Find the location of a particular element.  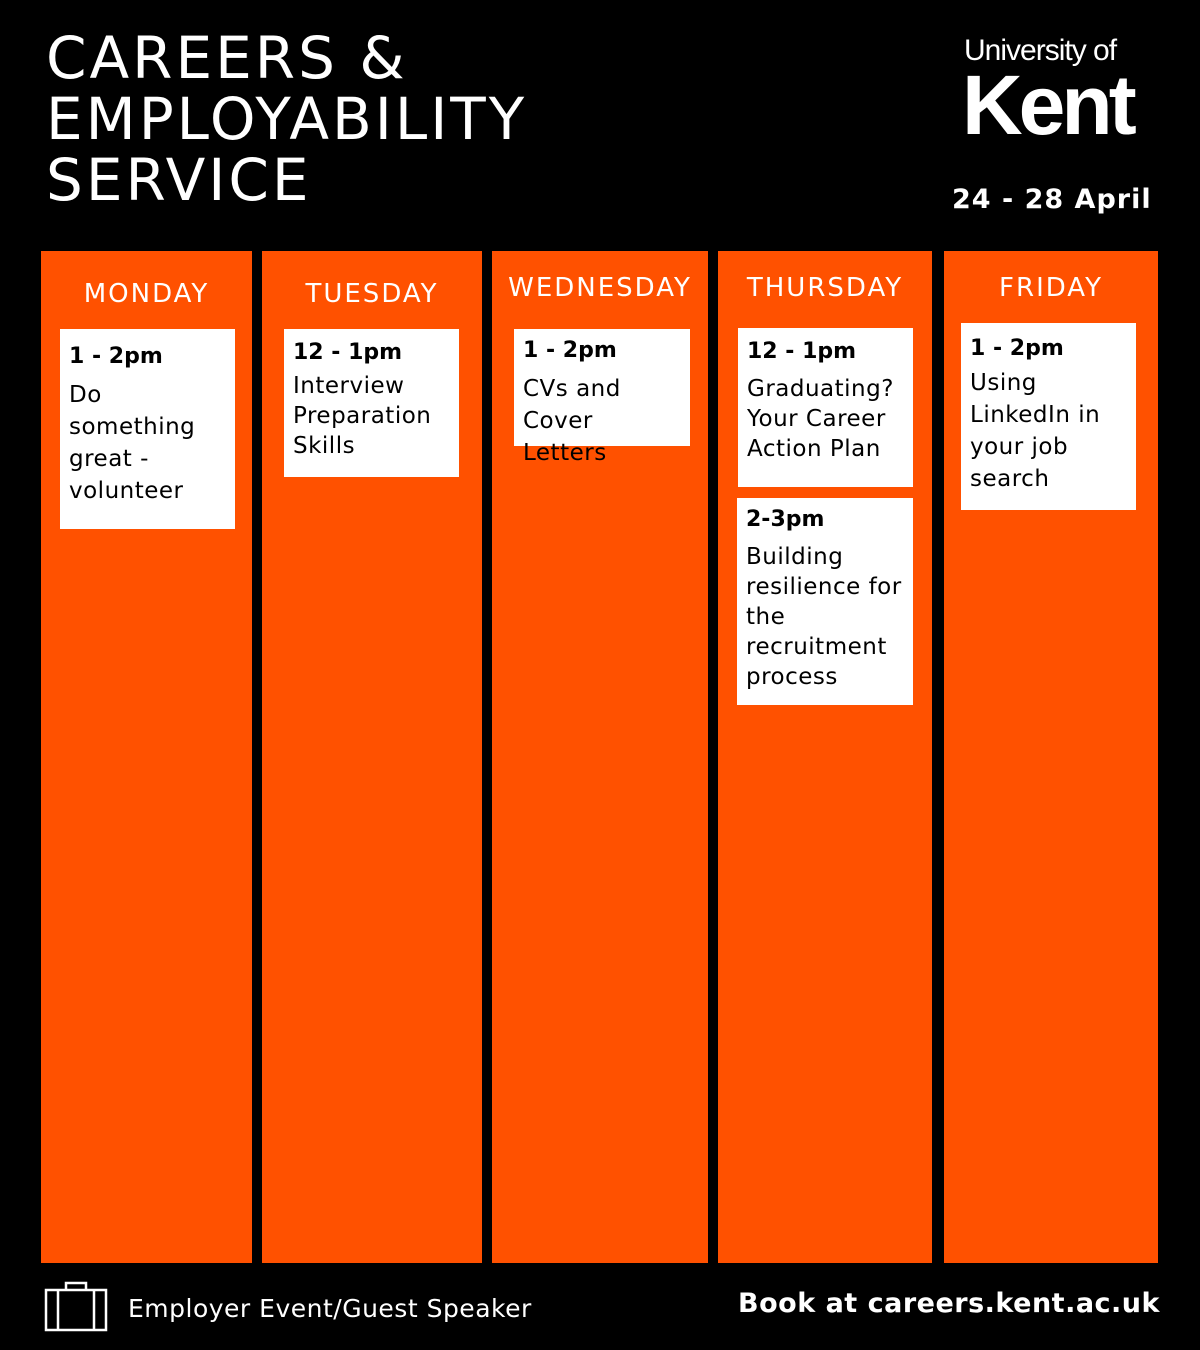

date-range: 24 - 28 April is located at coordinates (1052, 199).